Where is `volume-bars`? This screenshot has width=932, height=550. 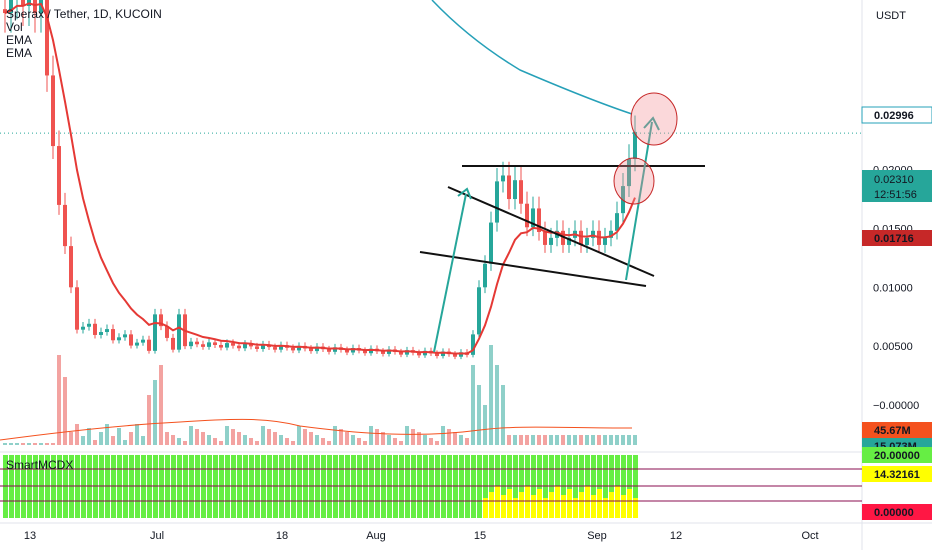
volume-bars is located at coordinates (320, 395).